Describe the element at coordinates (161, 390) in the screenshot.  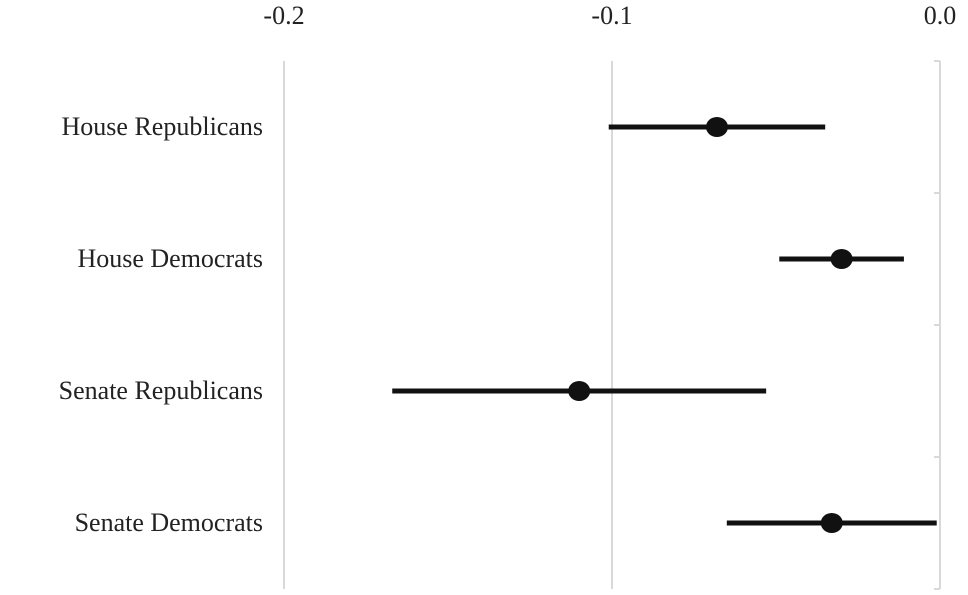
I see `y-tick-label: Senate Republicans` at that location.